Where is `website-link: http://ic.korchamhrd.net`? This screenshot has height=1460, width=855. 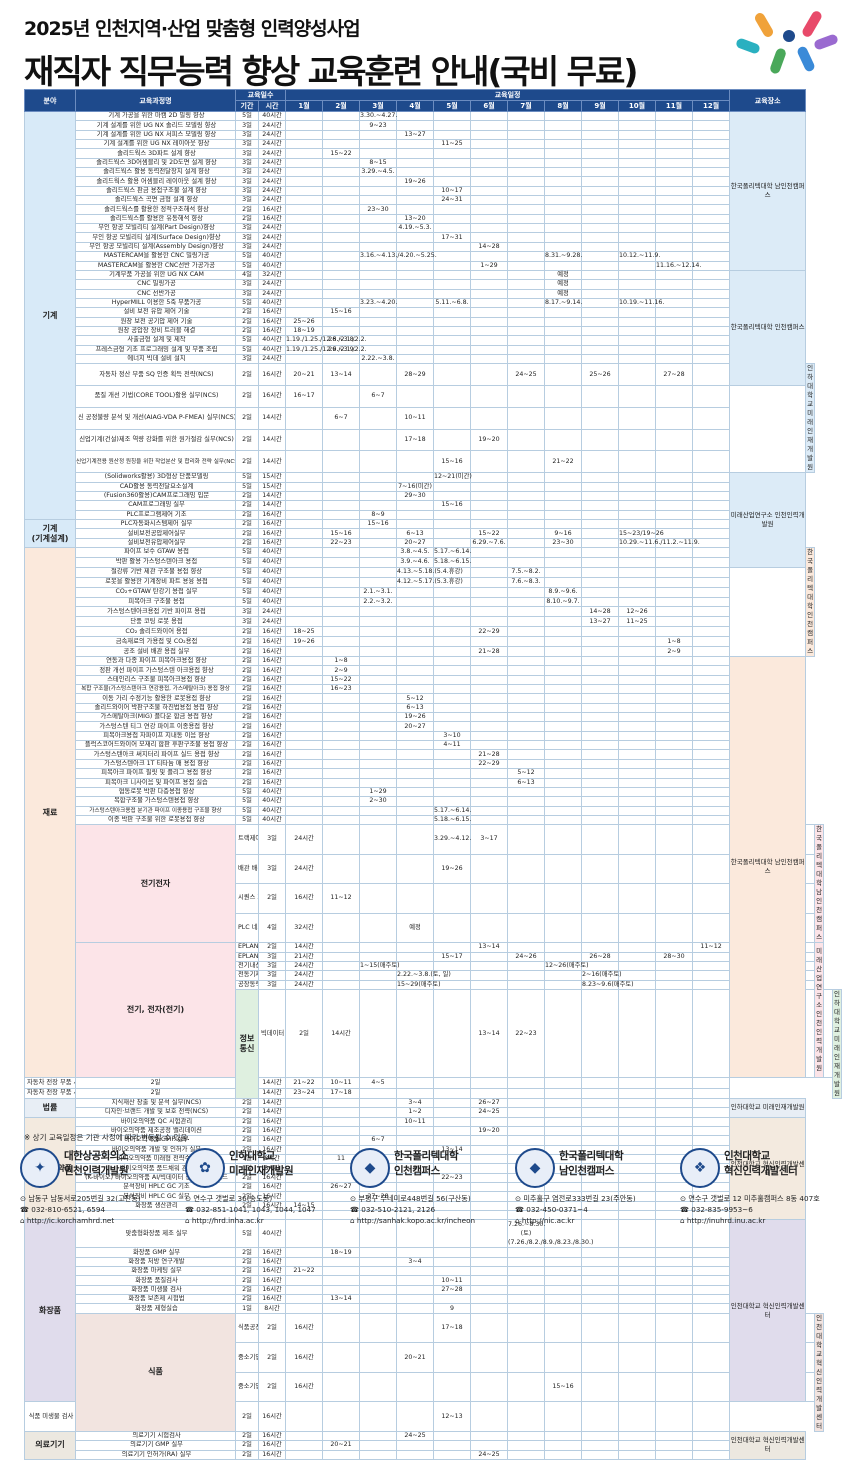
website-link: http://ic.korchamhrd.net is located at coordinates (70, 1220).